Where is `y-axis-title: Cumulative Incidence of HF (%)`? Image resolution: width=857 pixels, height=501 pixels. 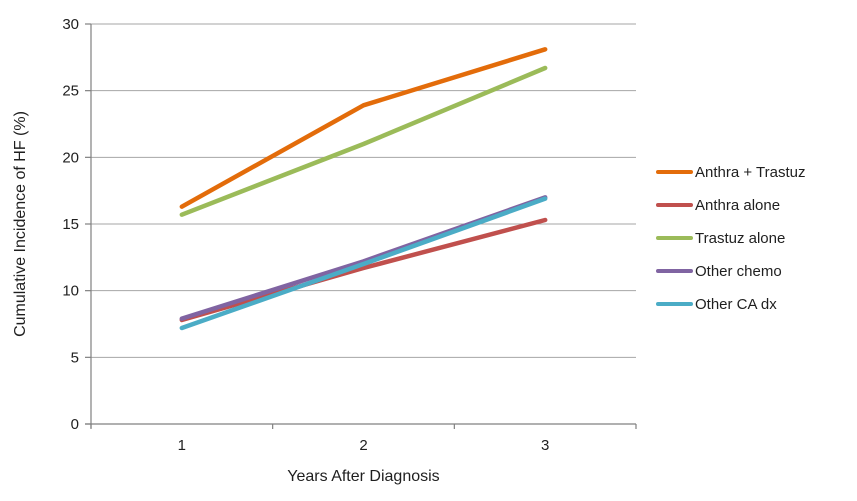 y-axis-title: Cumulative Incidence of HF (%) is located at coordinates (20, 224).